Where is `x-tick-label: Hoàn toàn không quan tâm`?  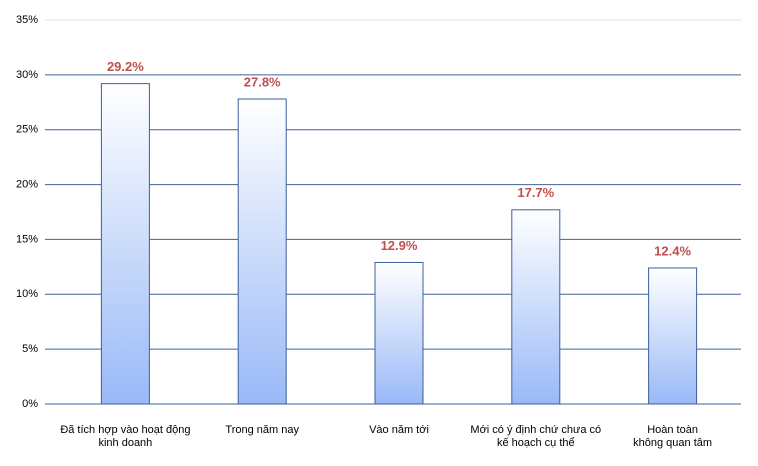
x-tick-label: Hoàn toàn không quan tâm is located at coordinates (673, 436).